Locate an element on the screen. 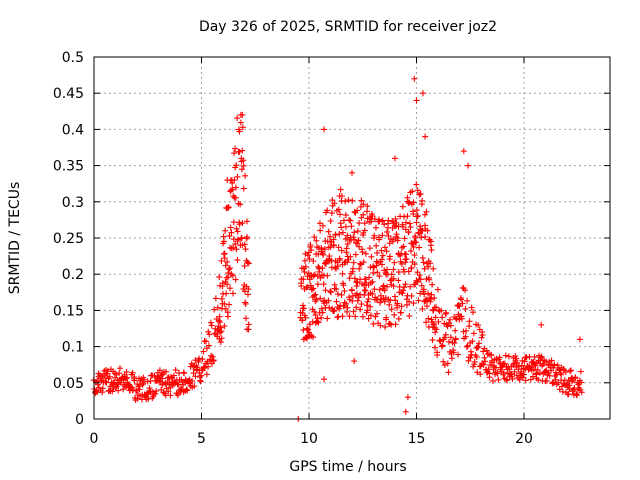  x-tick-label: 0 is located at coordinates (94, 439).